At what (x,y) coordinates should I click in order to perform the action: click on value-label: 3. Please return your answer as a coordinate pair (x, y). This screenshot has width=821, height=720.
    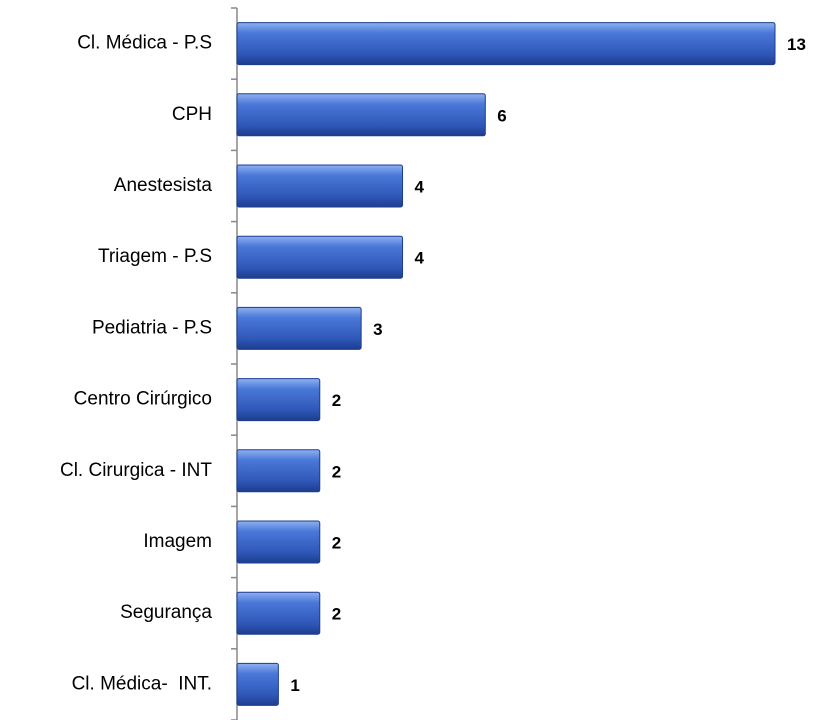
    Looking at the image, I should click on (377, 329).